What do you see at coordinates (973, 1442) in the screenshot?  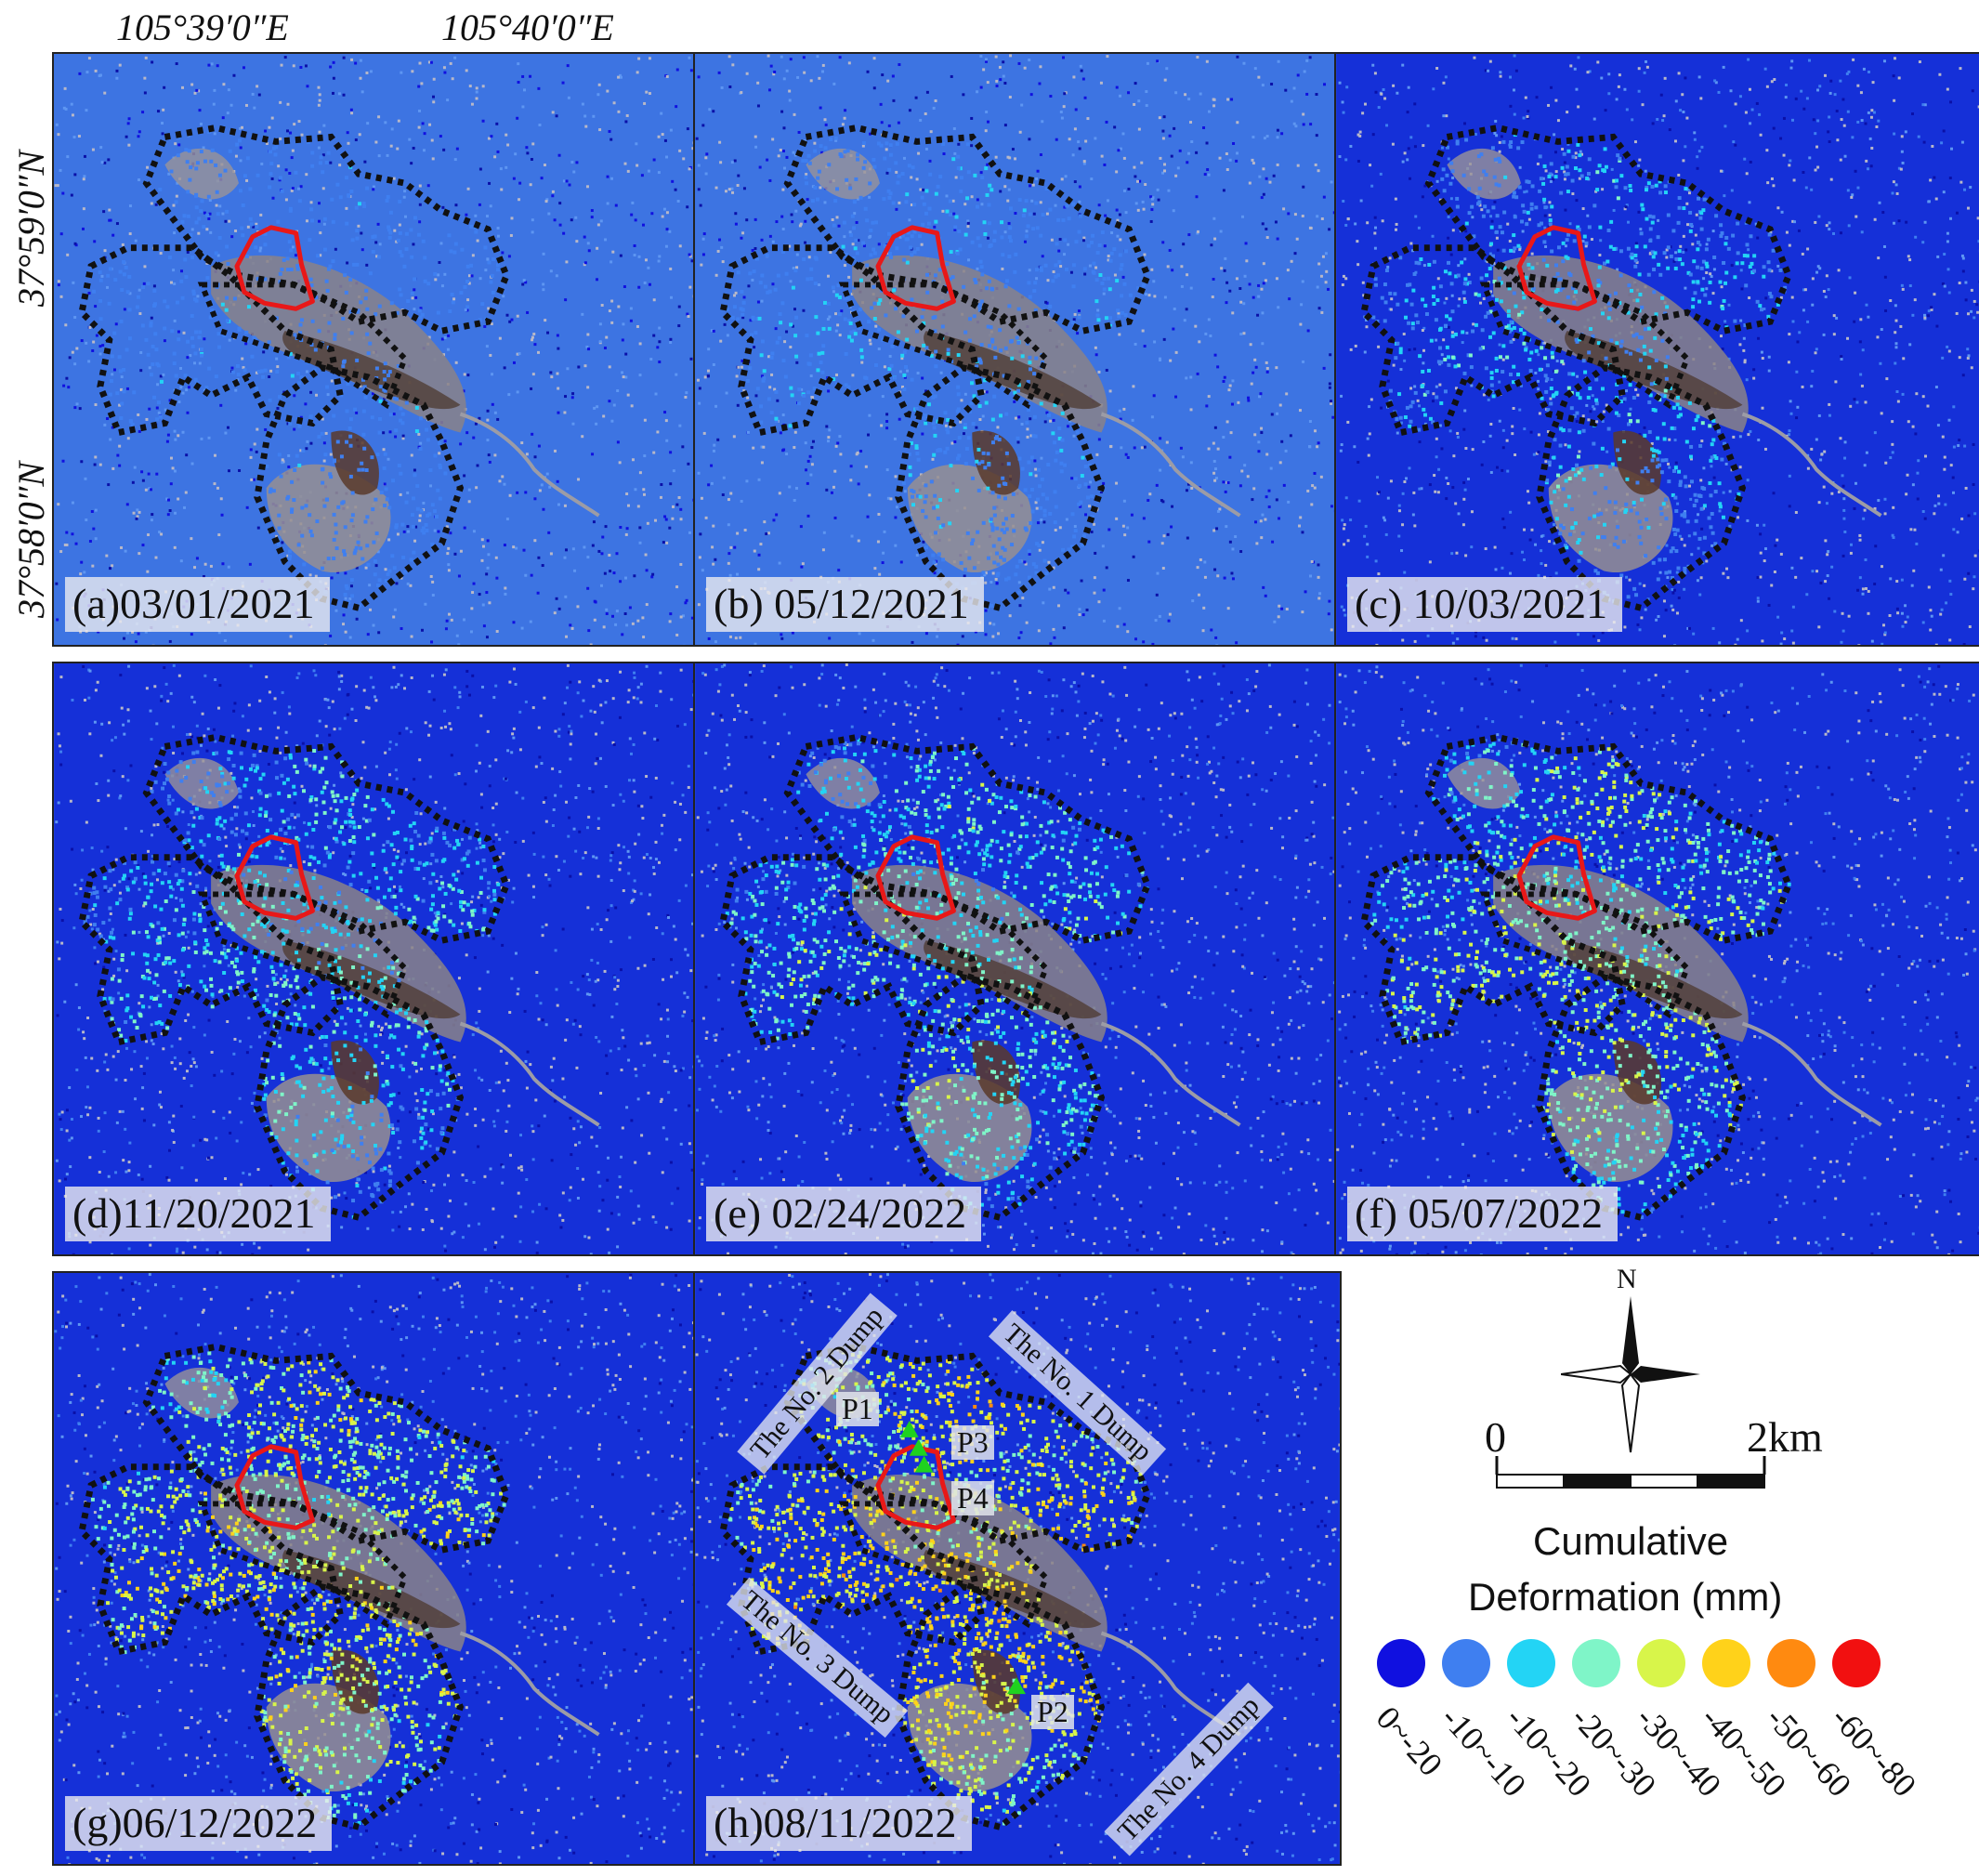 I see `point-label-p3: P3` at bounding box center [973, 1442].